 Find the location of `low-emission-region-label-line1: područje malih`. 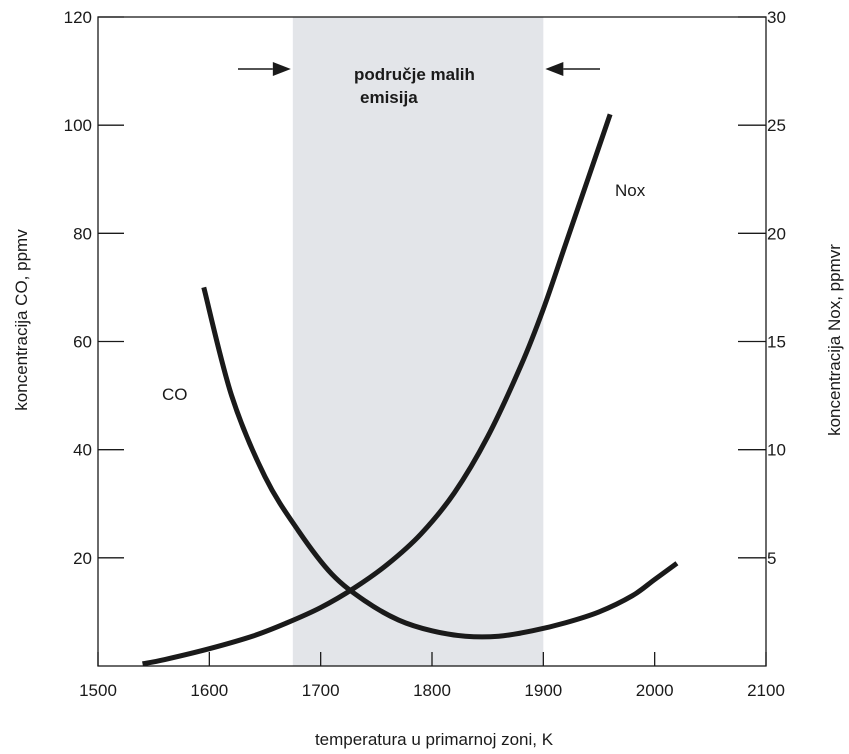

low-emission-region-label-line1: područje malih is located at coordinates (414, 74).